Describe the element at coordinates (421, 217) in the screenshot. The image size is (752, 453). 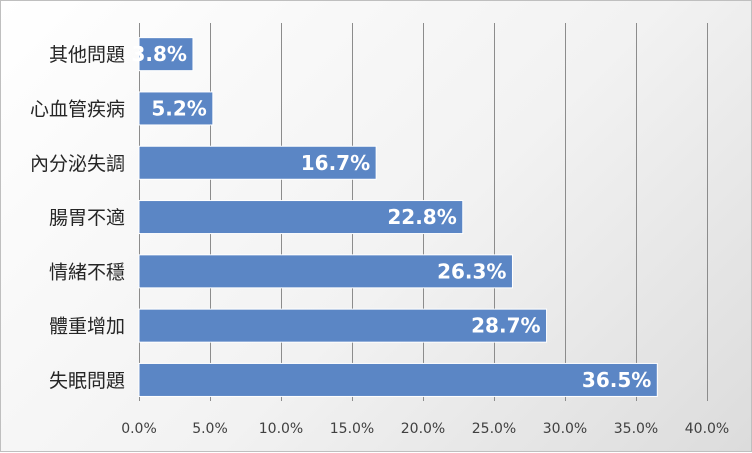
I see `data-label: 22.8%` at that location.